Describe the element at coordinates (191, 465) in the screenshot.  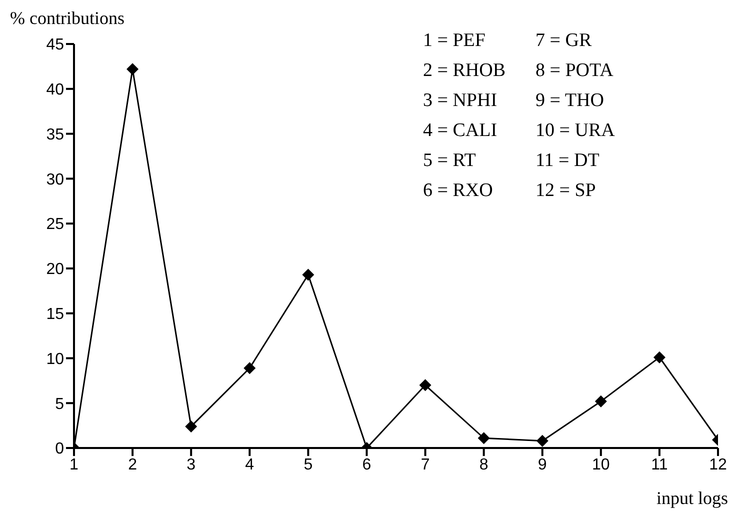
I see `x-tick-label: 3` at that location.